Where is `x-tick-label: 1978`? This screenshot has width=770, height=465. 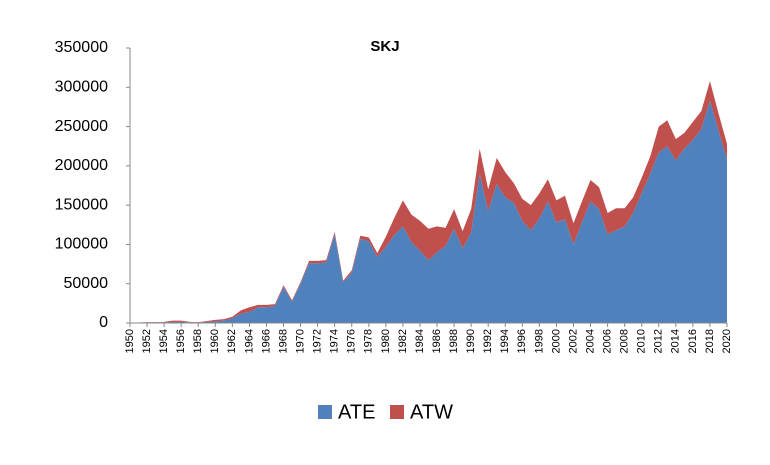
x-tick-label: 1978 is located at coordinates (369, 341).